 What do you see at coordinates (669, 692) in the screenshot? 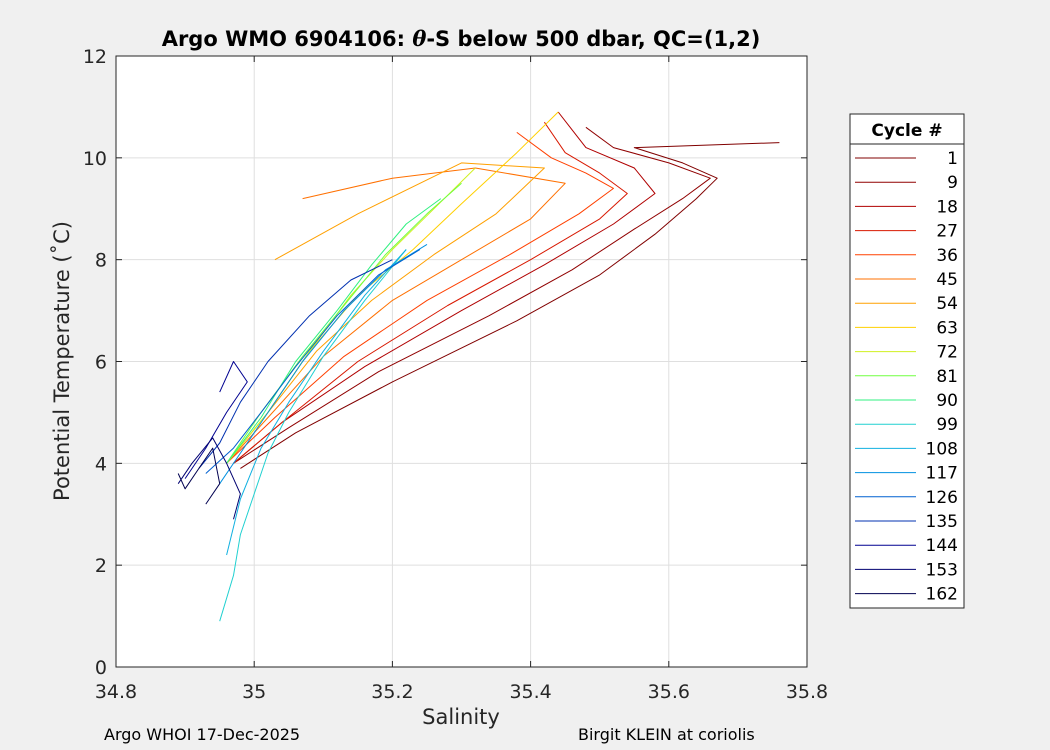
I see `x-tick-label: 35.6` at bounding box center [669, 692].